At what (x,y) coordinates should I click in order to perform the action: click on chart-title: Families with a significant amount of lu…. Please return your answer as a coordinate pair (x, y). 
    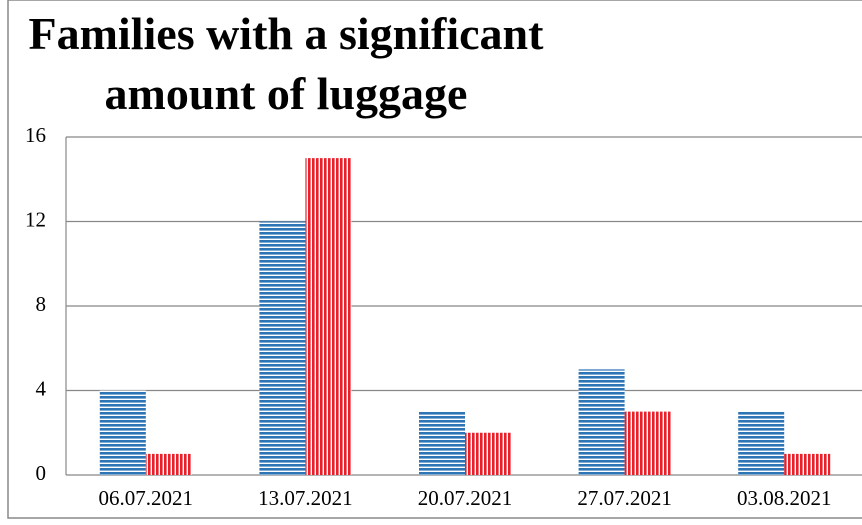
    Looking at the image, I should click on (286, 63).